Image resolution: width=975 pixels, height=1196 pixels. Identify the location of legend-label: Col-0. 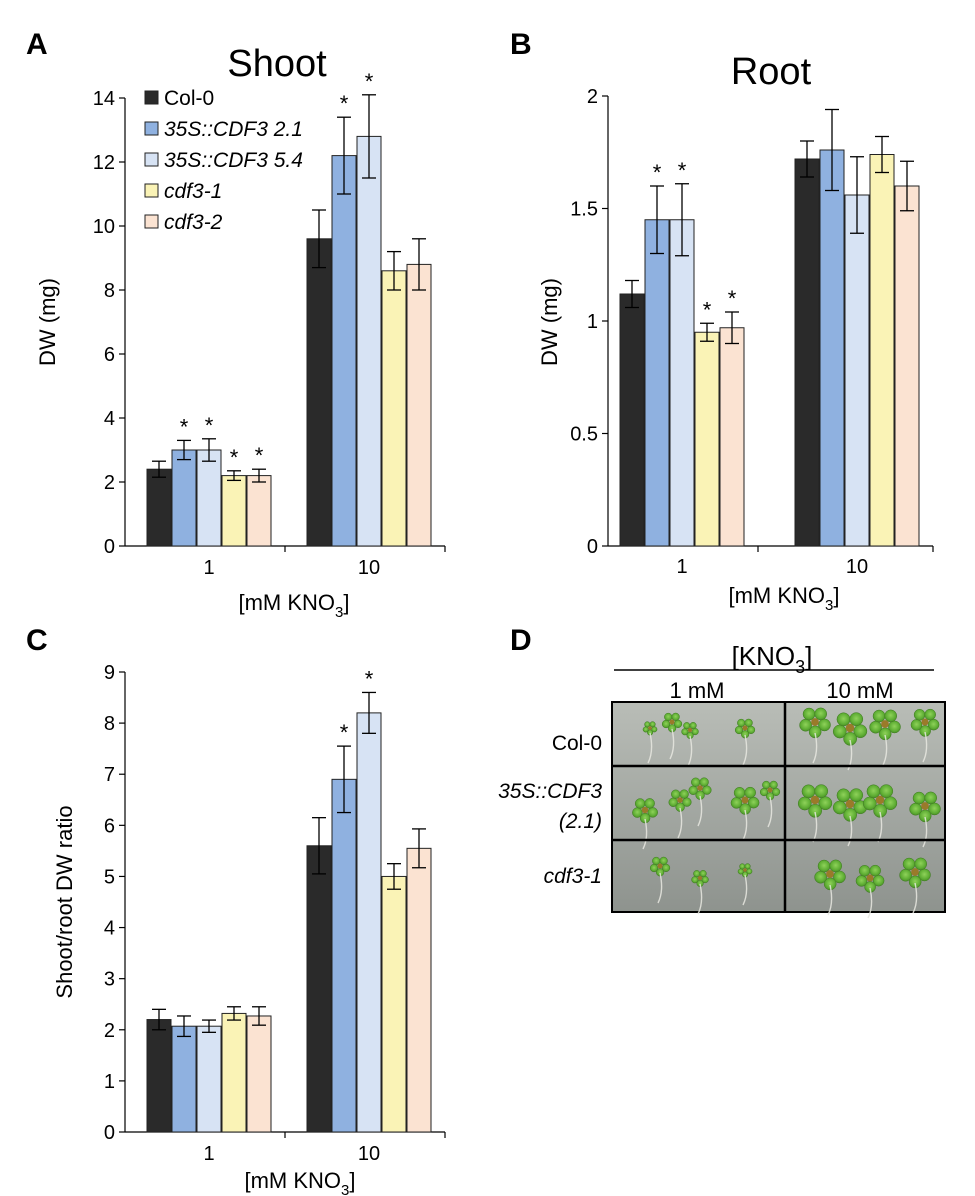
(189, 98).